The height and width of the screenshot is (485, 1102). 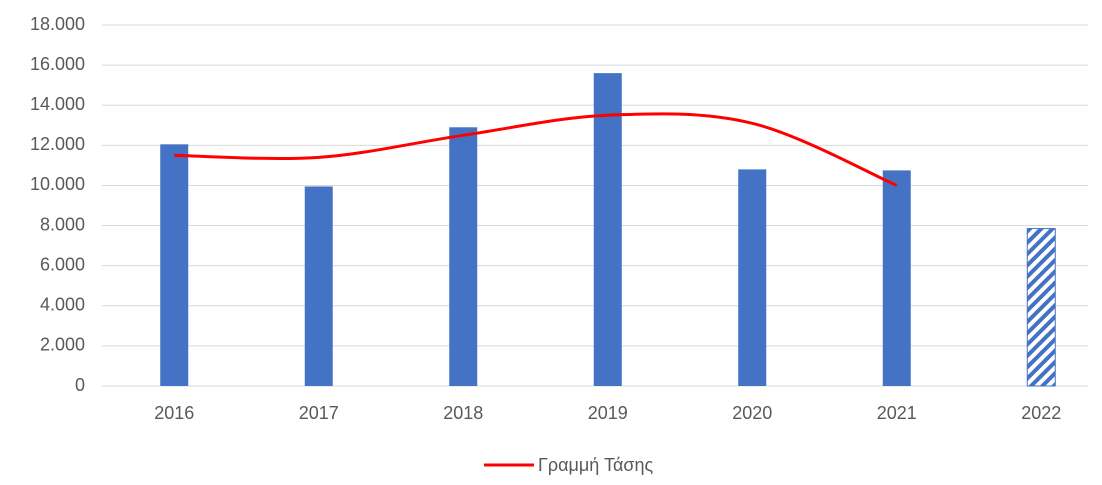 I want to click on y-tick-label: 0, so click(x=80, y=385).